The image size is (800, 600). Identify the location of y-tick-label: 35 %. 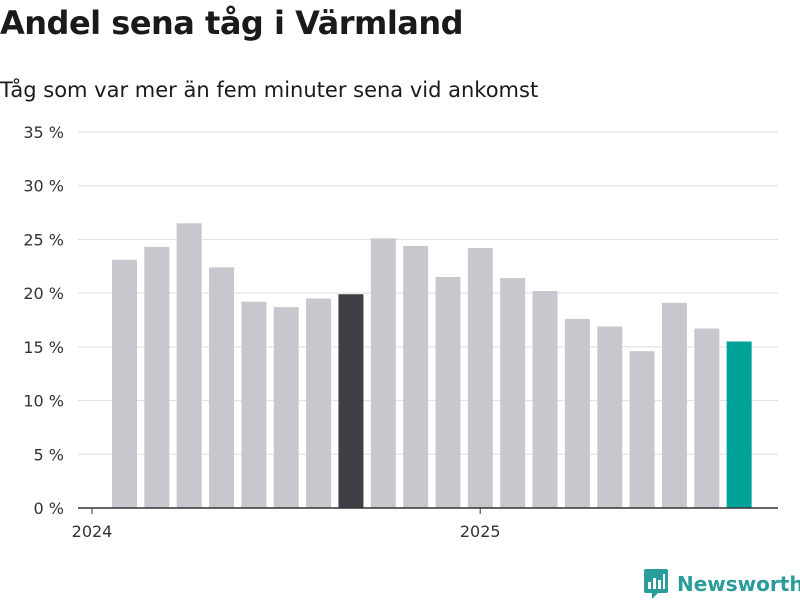
(43, 132).